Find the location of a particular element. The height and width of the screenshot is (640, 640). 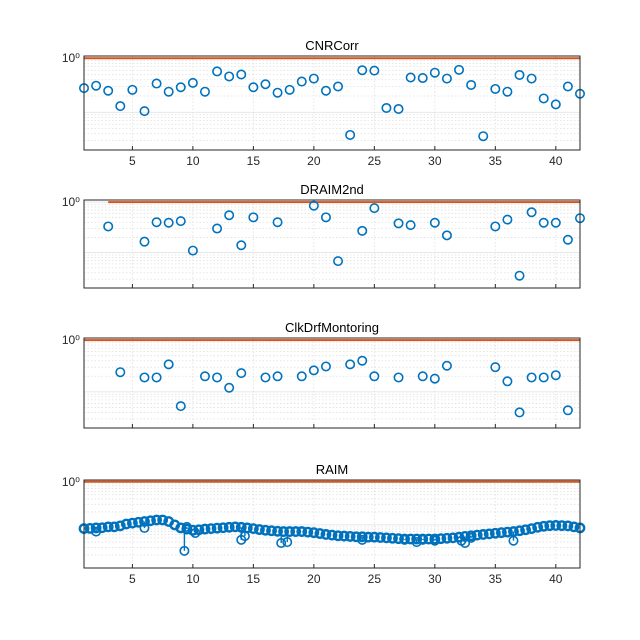

axes-background is located at coordinates (332, 103).